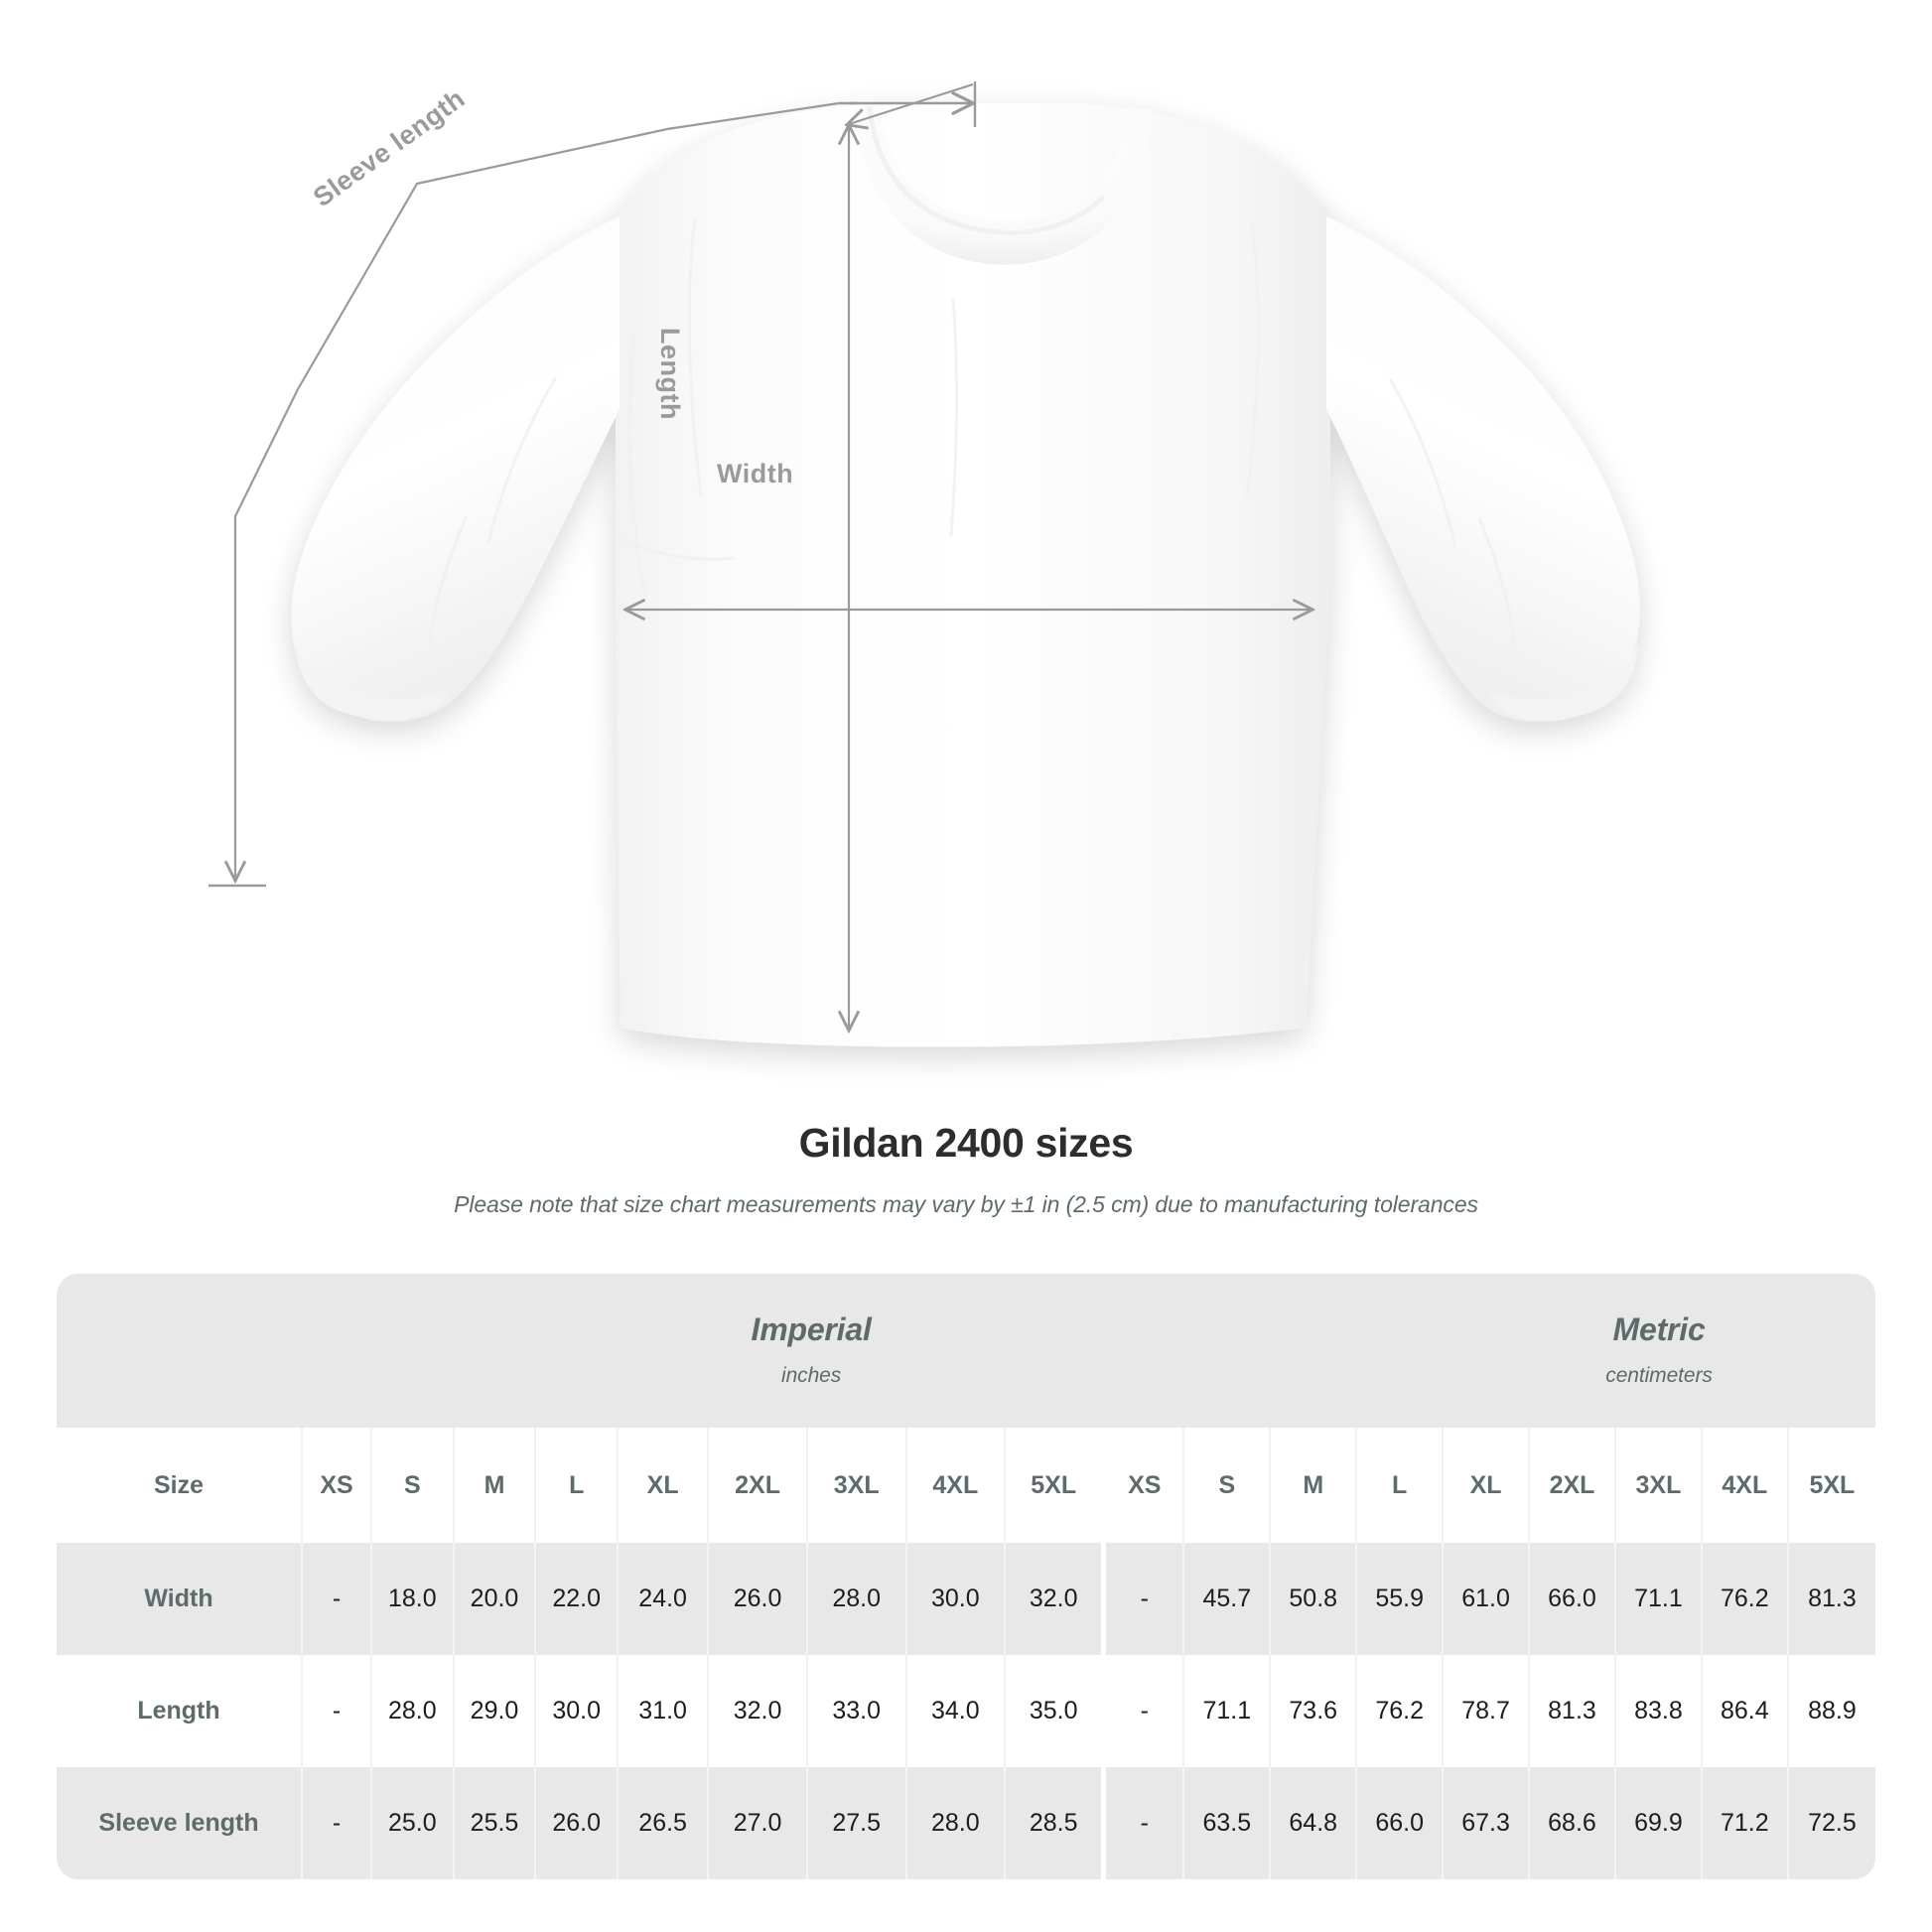 This screenshot has height=1932, width=1932. Describe the element at coordinates (1143, 1486) in the screenshot. I see `header-metric-xs: XS` at that location.